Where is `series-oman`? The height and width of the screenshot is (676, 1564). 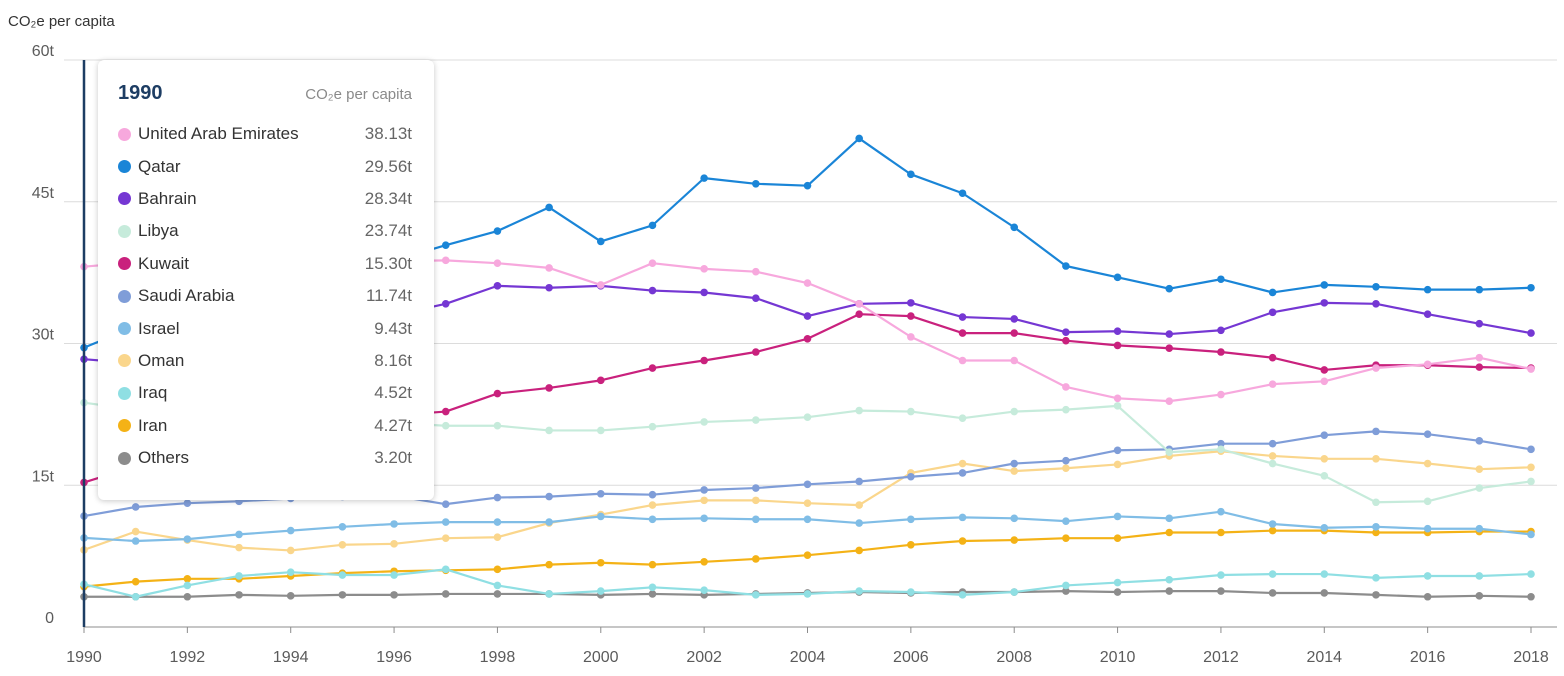
series-oman is located at coordinates (807, 501).